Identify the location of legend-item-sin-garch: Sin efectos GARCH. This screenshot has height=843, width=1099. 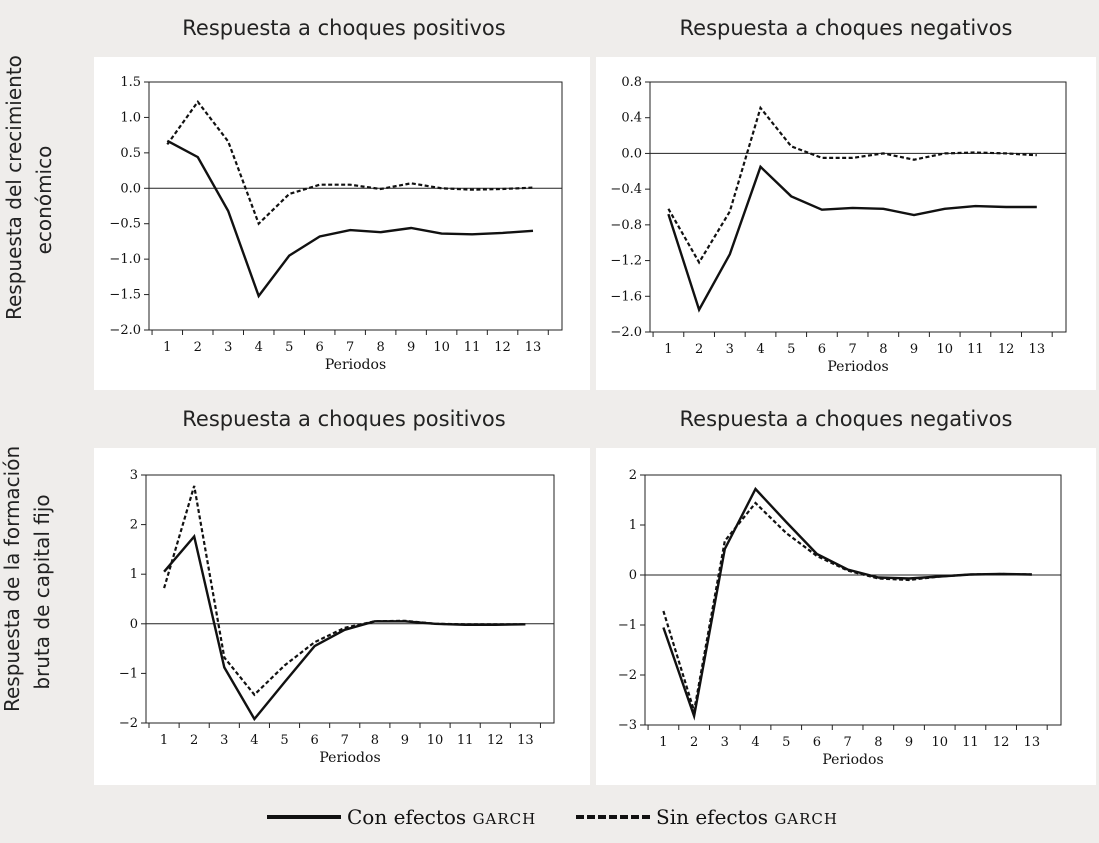
(707, 817).